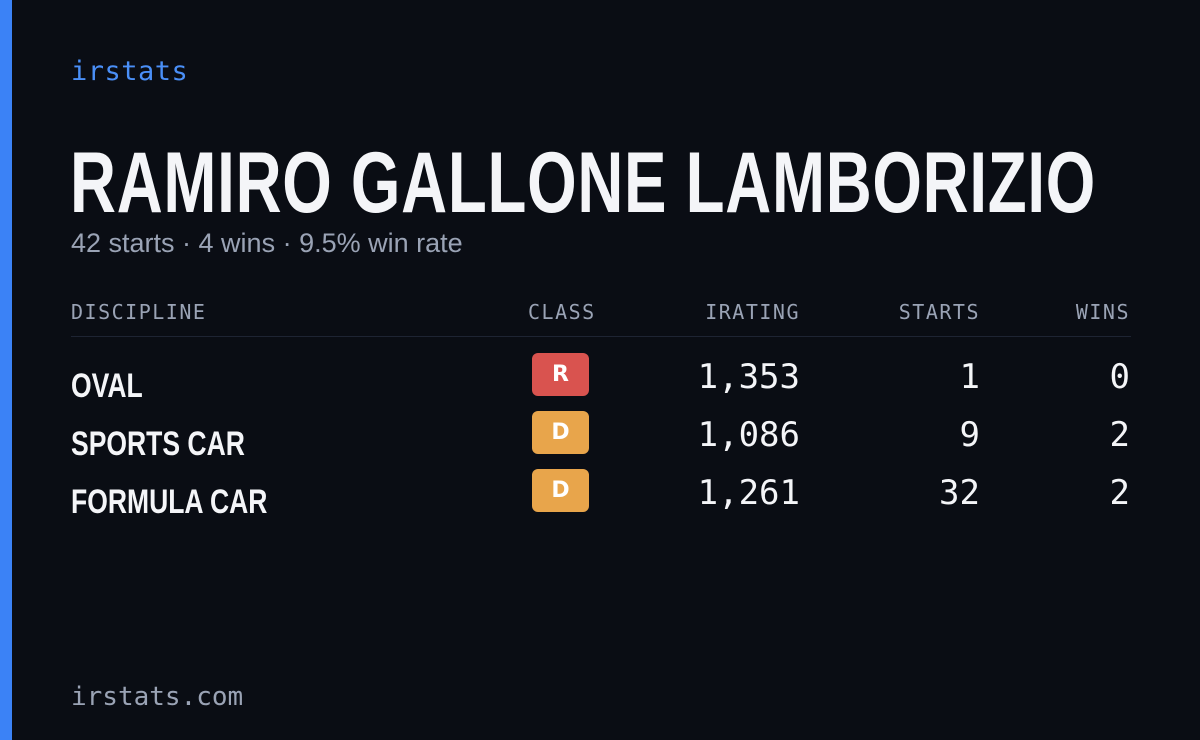  I want to click on header-starts: STARTS, so click(939, 312).